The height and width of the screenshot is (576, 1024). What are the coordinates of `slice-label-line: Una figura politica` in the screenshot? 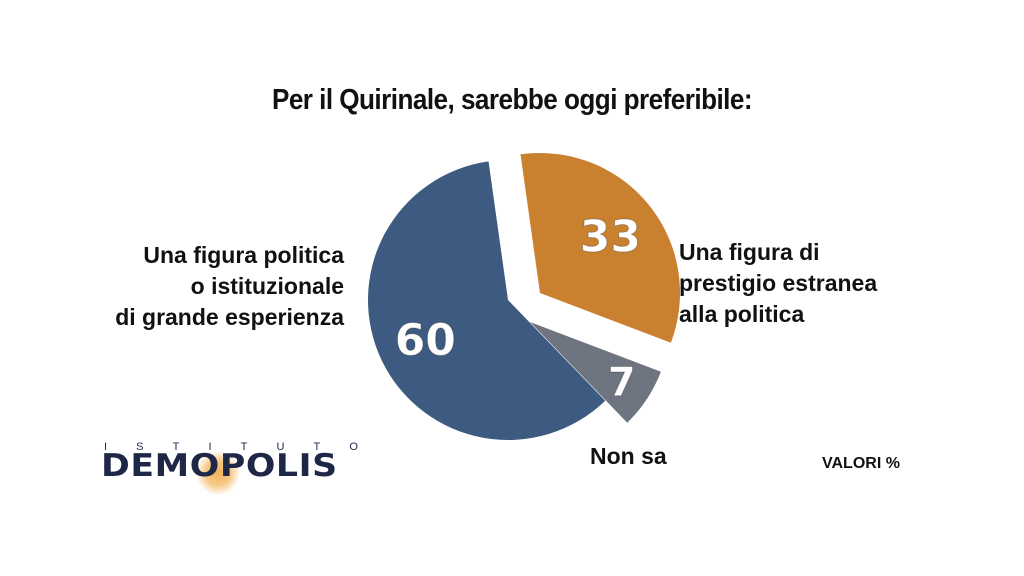 It's located at (243, 255).